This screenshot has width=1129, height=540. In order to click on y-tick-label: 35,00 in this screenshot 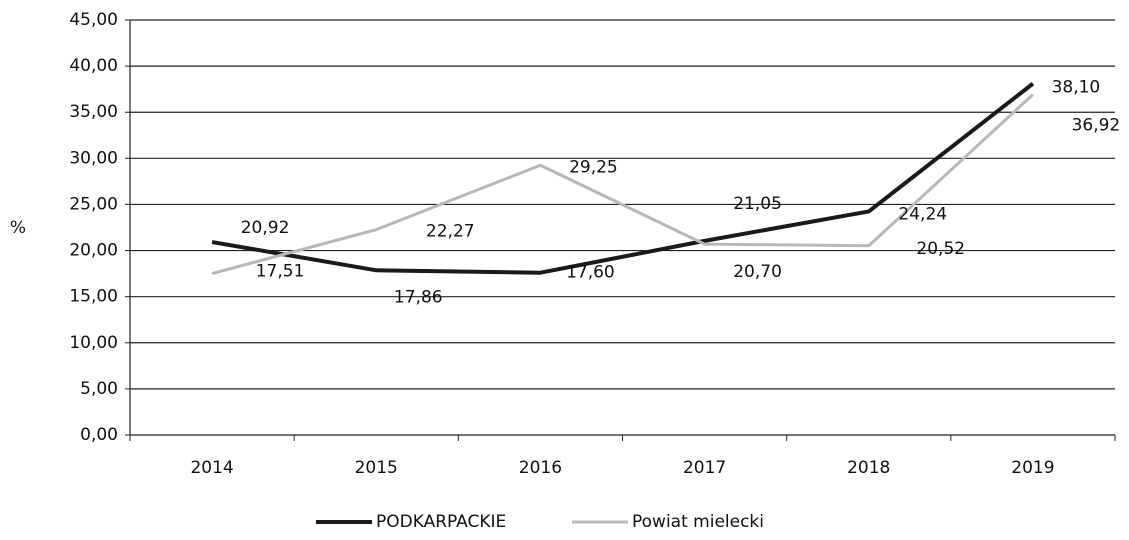, I will do `click(93, 112)`.